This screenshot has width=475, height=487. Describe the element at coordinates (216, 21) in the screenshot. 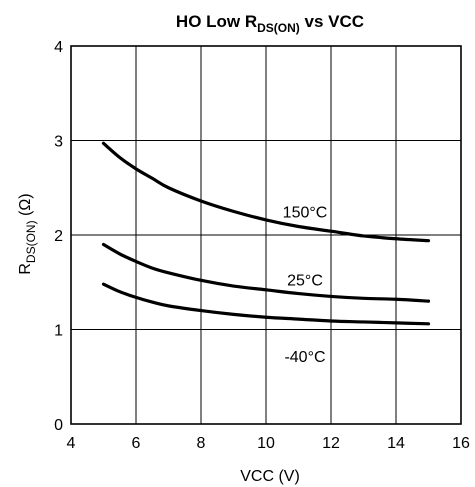

I see `chart-title-main: HO Low R` at that location.